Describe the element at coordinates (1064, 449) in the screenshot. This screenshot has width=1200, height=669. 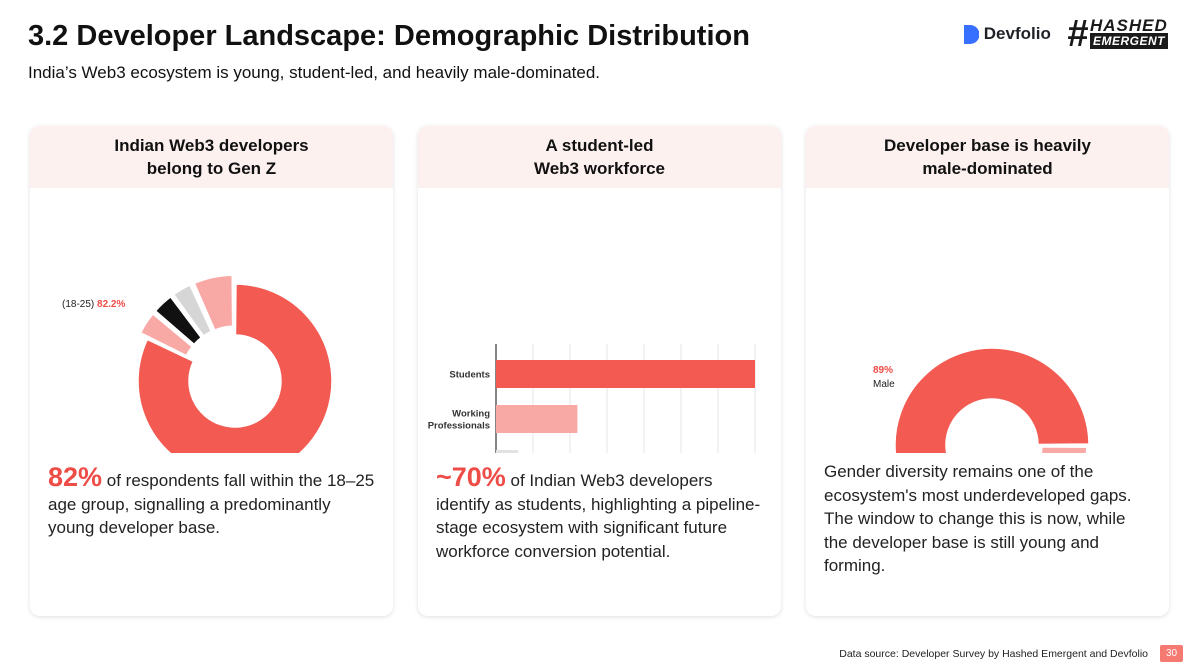
I see `donut-slice-female` at that location.